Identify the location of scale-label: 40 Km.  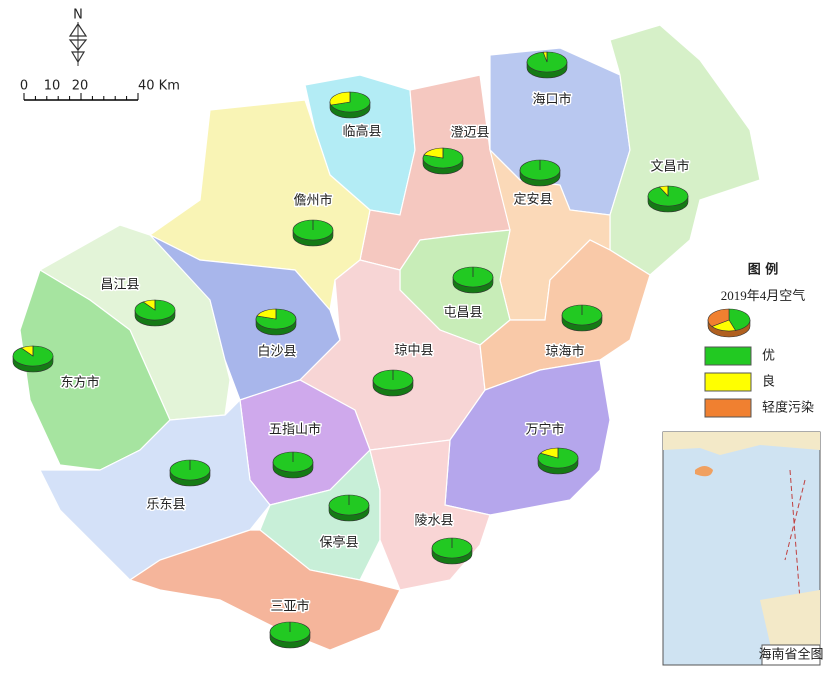
(159, 86).